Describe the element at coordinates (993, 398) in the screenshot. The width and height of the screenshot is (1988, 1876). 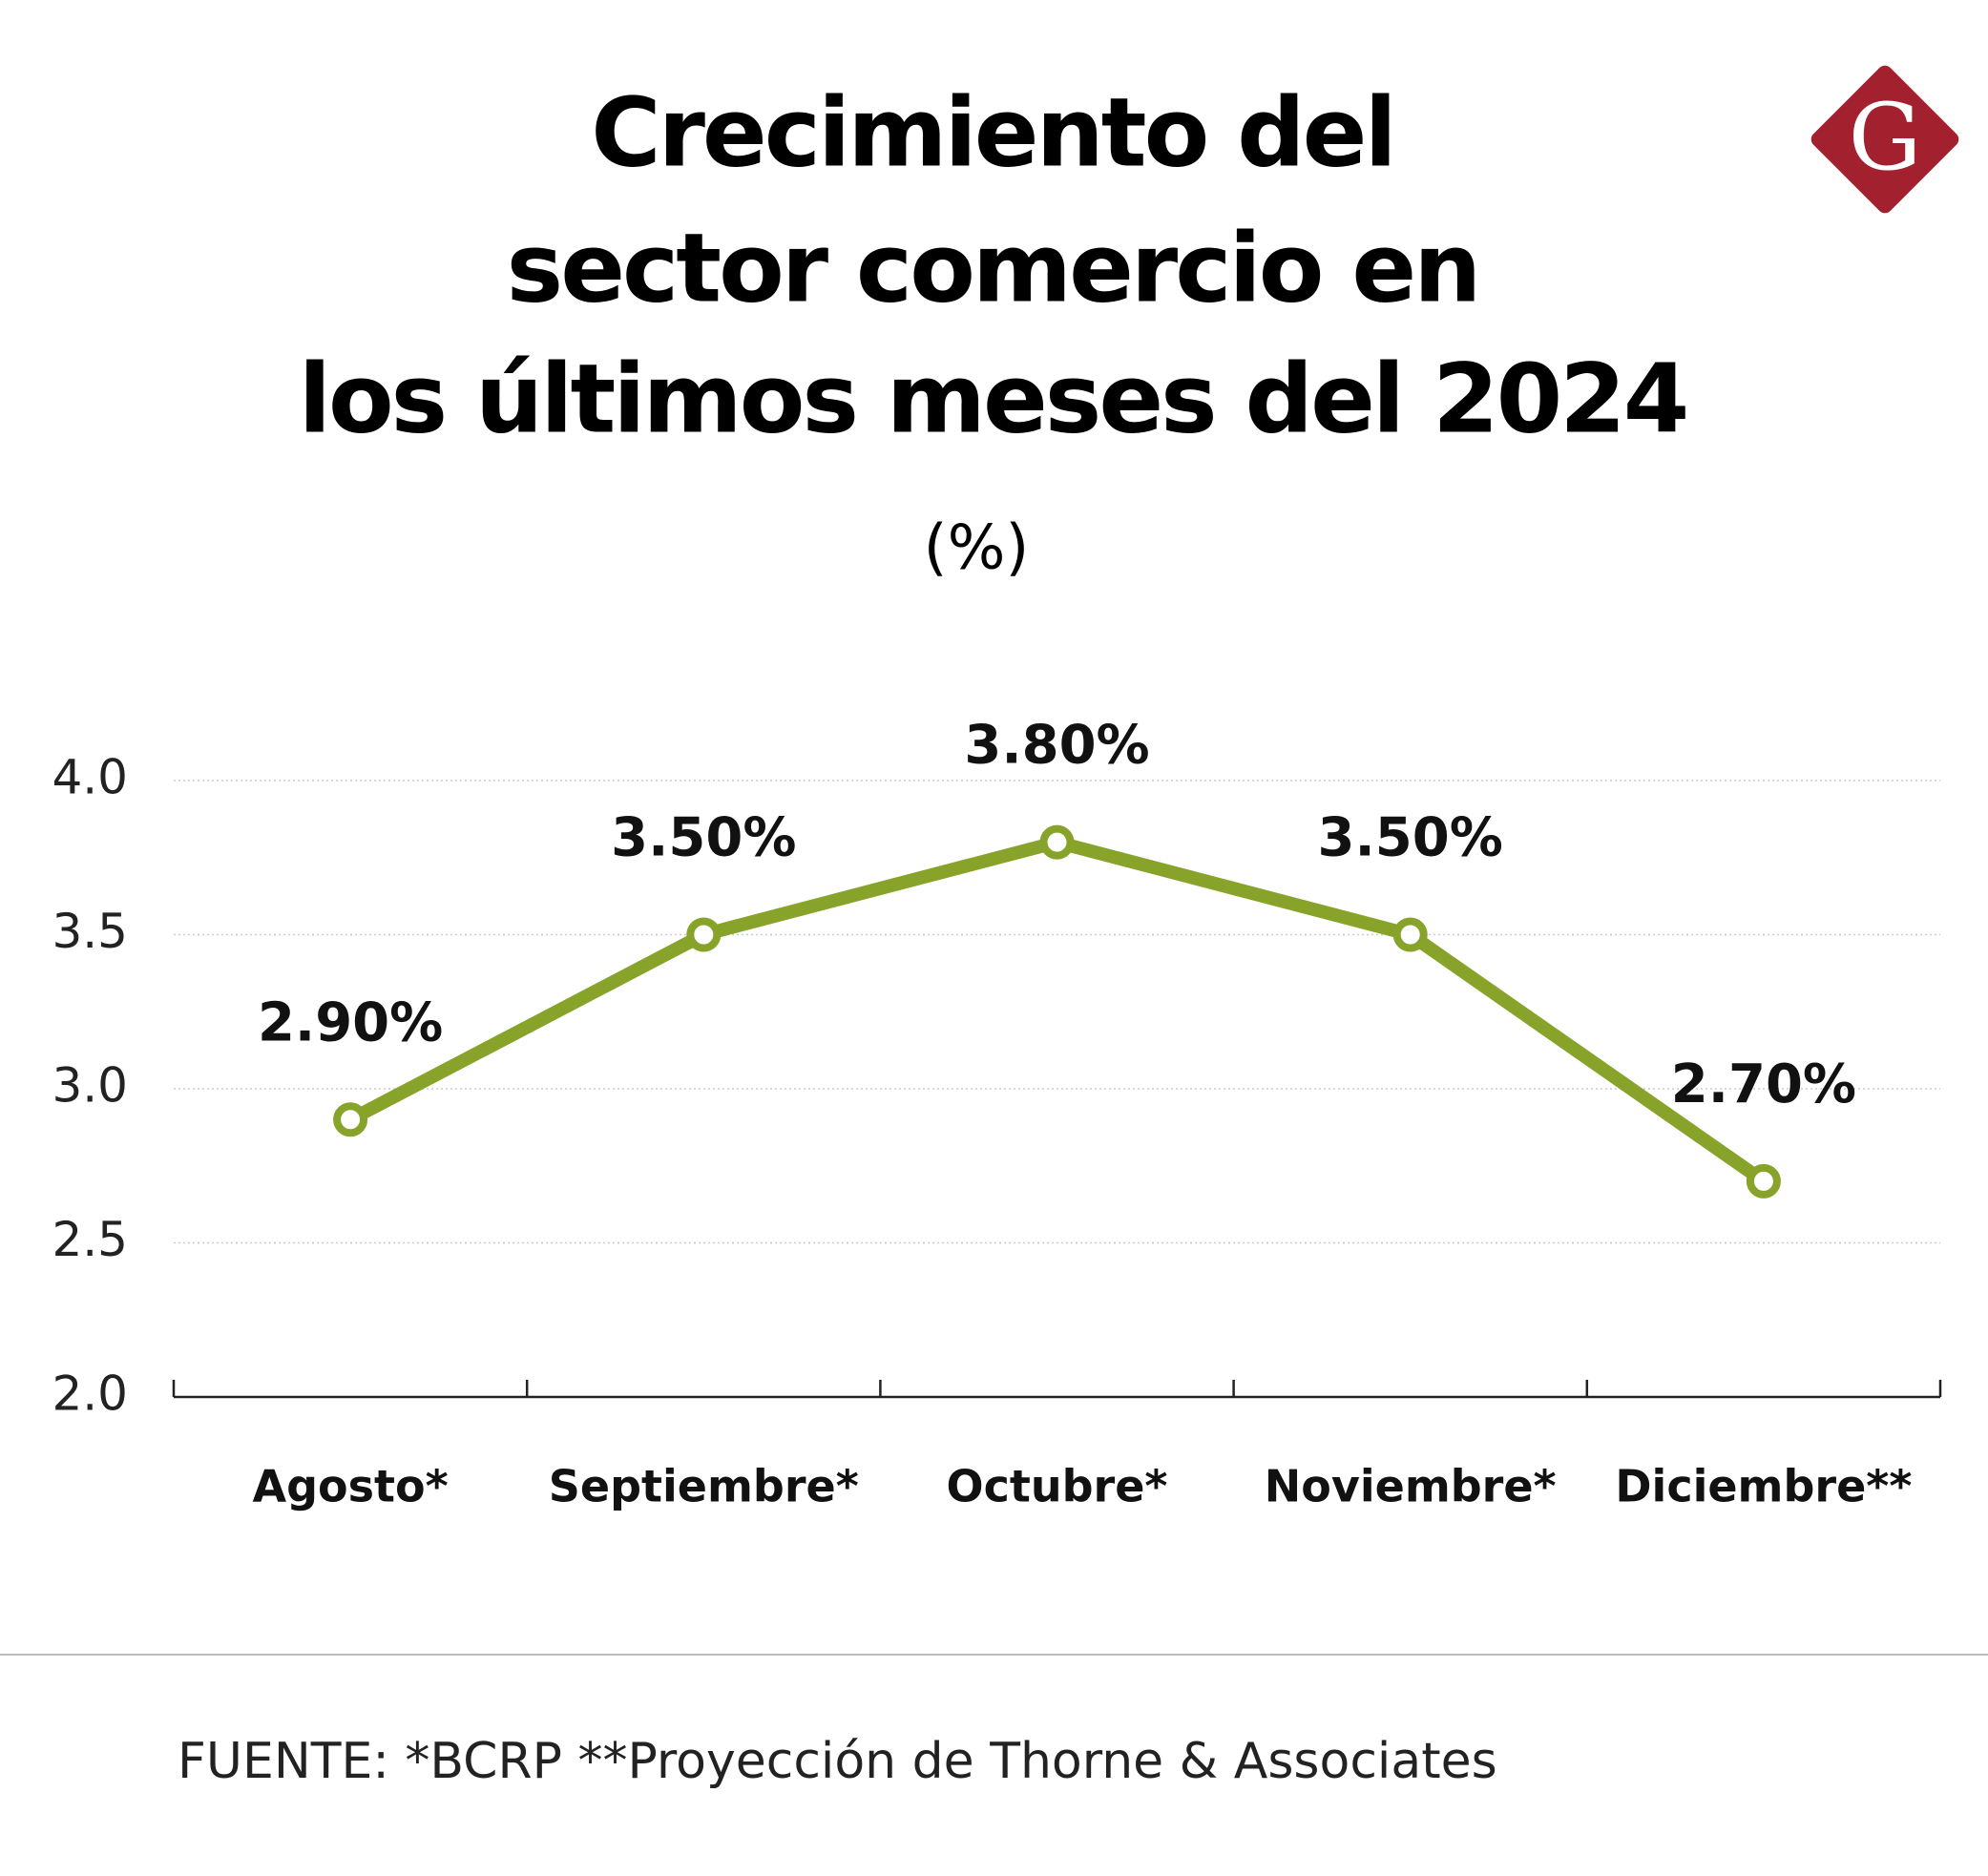
I see `chart-title: los últimos meses del 2024` at that location.